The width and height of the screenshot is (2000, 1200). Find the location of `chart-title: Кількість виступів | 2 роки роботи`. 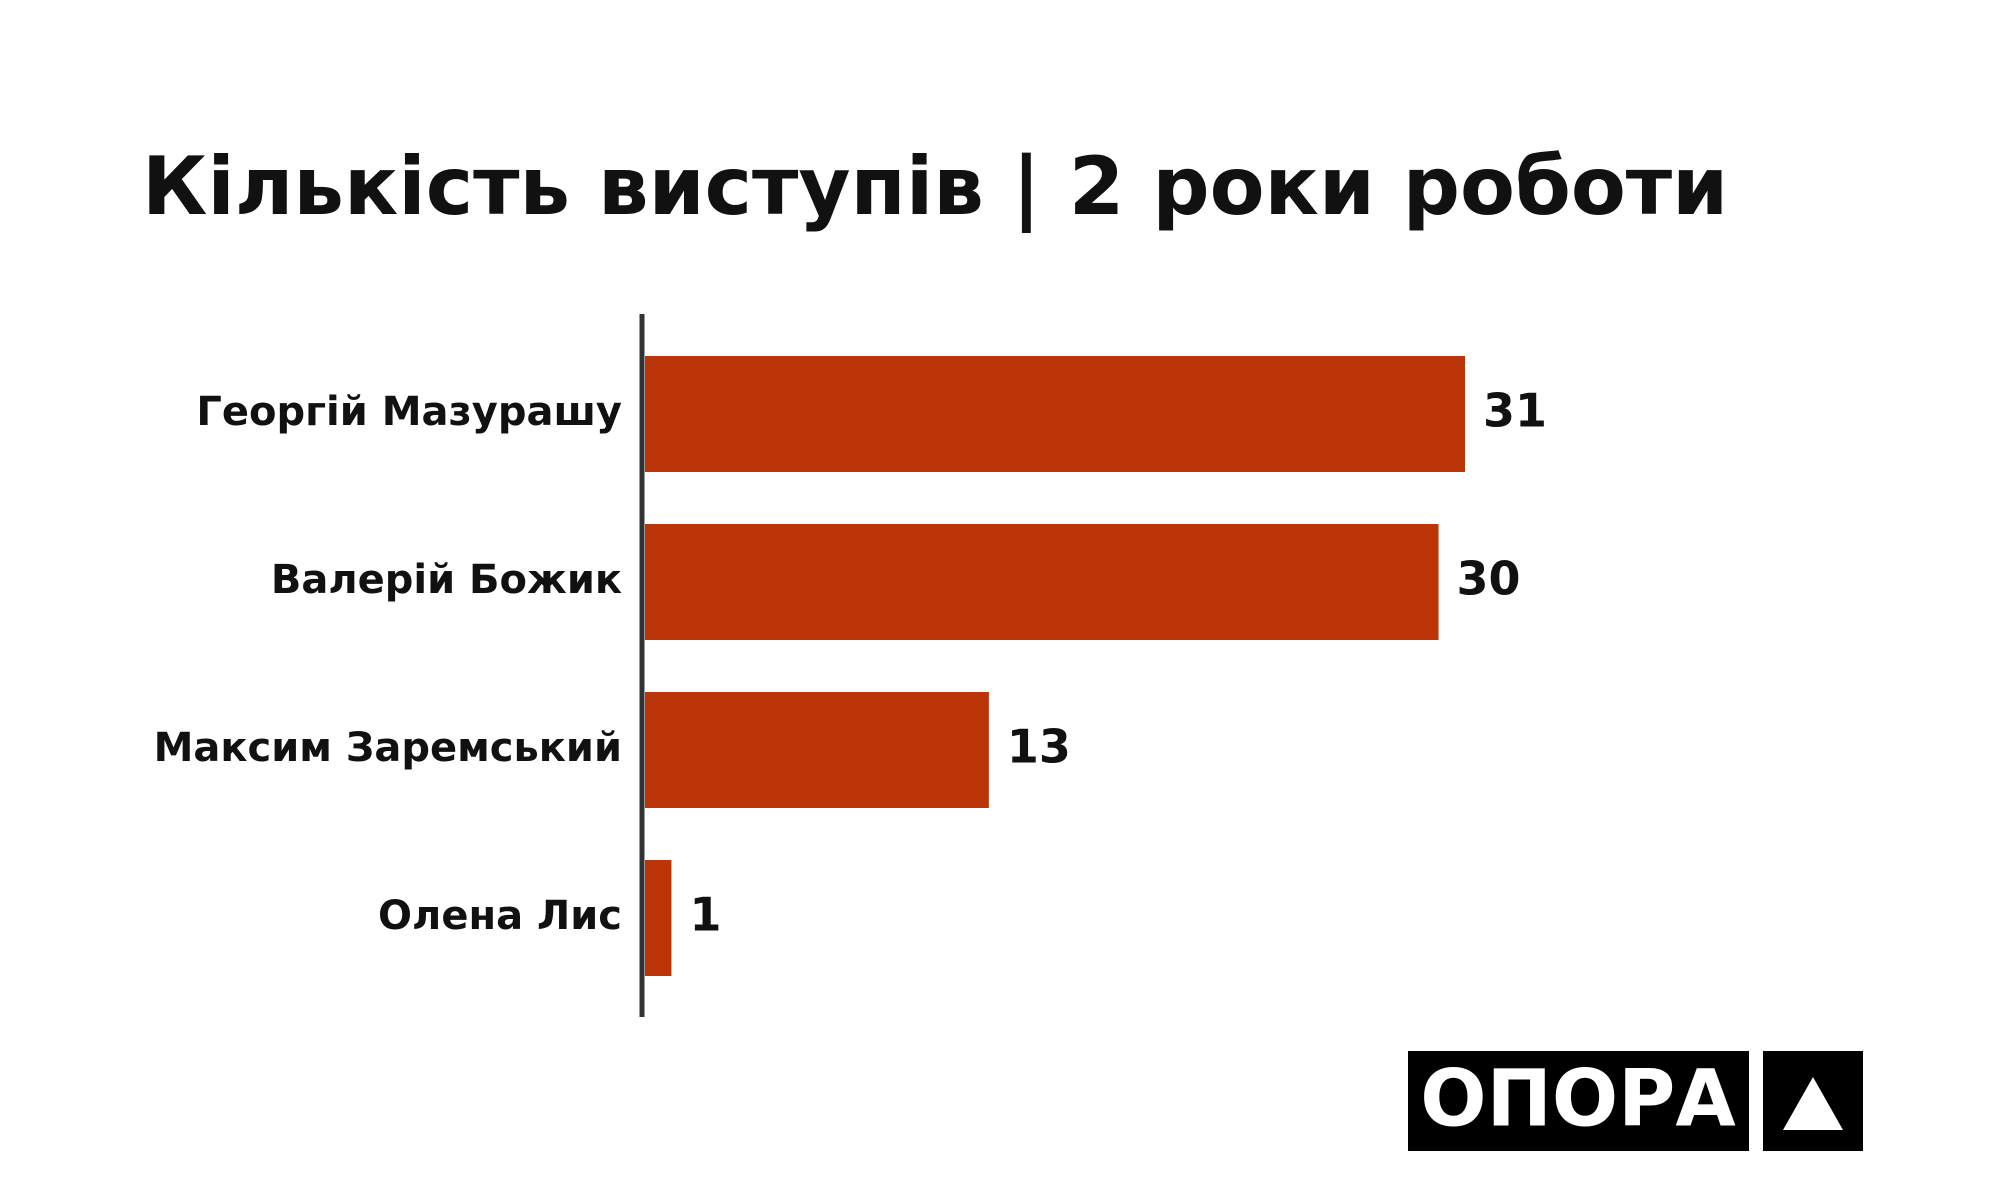

chart-title: Кількість виступів | 2 роки роботи is located at coordinates (935, 187).